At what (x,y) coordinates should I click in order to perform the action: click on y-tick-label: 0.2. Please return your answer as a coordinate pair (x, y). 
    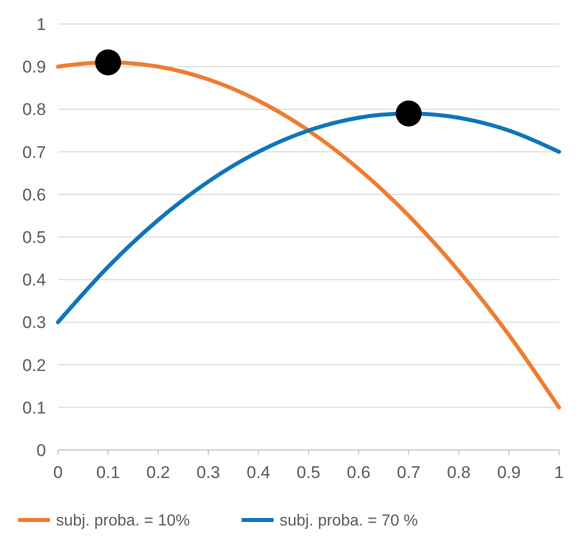
    Looking at the image, I should click on (34, 365).